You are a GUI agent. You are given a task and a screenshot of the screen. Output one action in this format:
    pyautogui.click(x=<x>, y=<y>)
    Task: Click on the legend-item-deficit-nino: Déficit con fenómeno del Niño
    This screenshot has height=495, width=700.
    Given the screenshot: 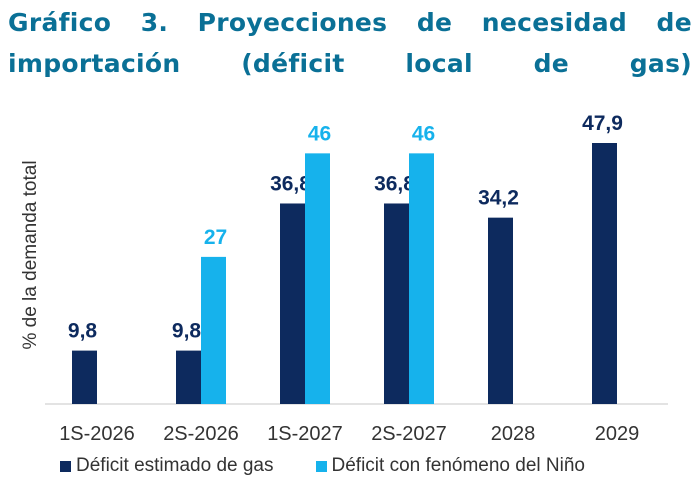 What is the action you would take?
    pyautogui.click(x=450, y=466)
    